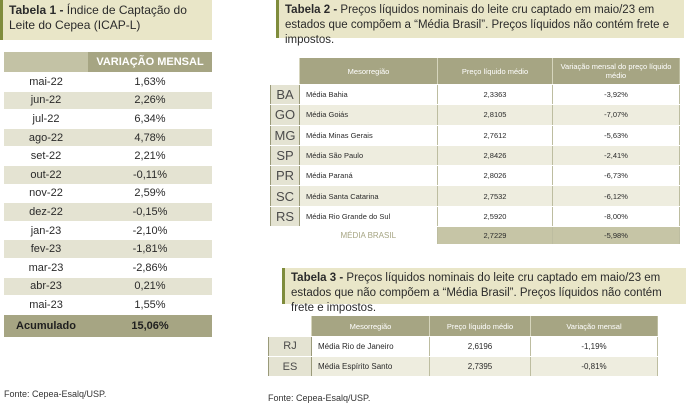  Describe the element at coordinates (108, 138) in the screenshot. I see `table1-row: ago-22 4,78%` at that location.